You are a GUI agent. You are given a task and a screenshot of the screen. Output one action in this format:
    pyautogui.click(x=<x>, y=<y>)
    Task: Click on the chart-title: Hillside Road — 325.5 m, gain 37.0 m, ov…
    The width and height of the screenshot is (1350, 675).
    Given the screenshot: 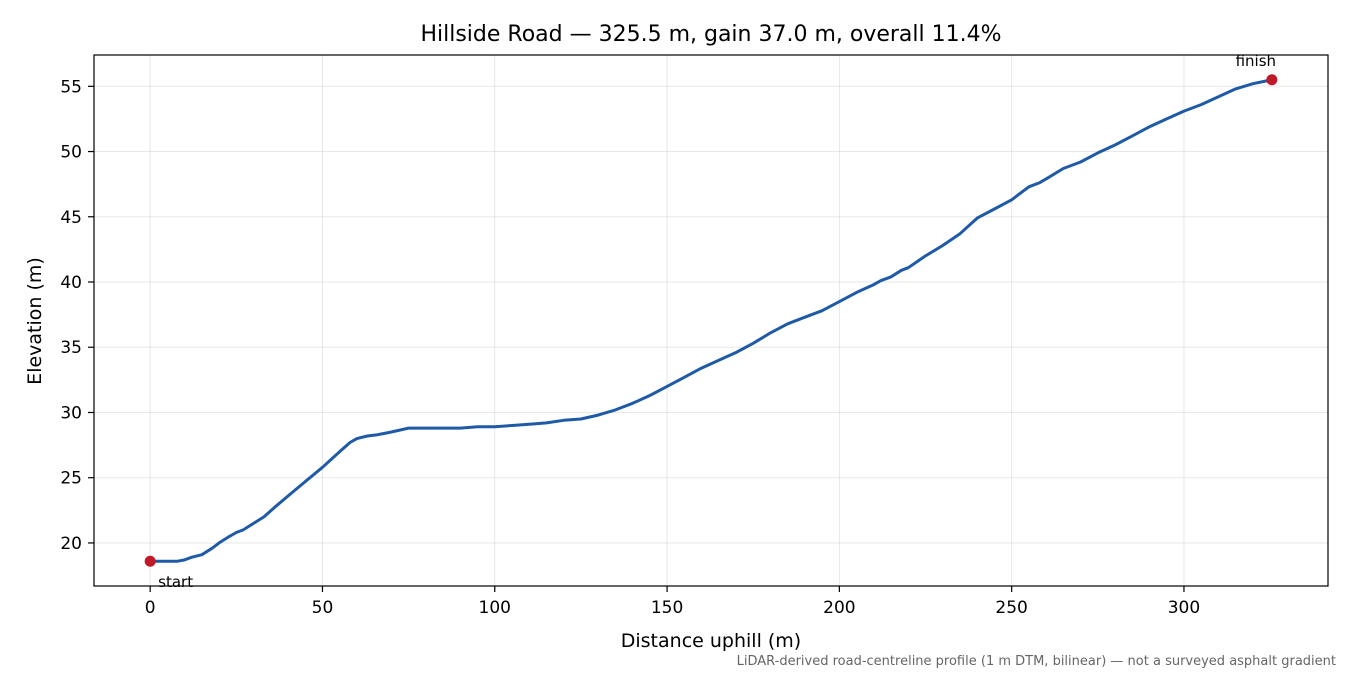 What is the action you would take?
    pyautogui.click(x=710, y=34)
    